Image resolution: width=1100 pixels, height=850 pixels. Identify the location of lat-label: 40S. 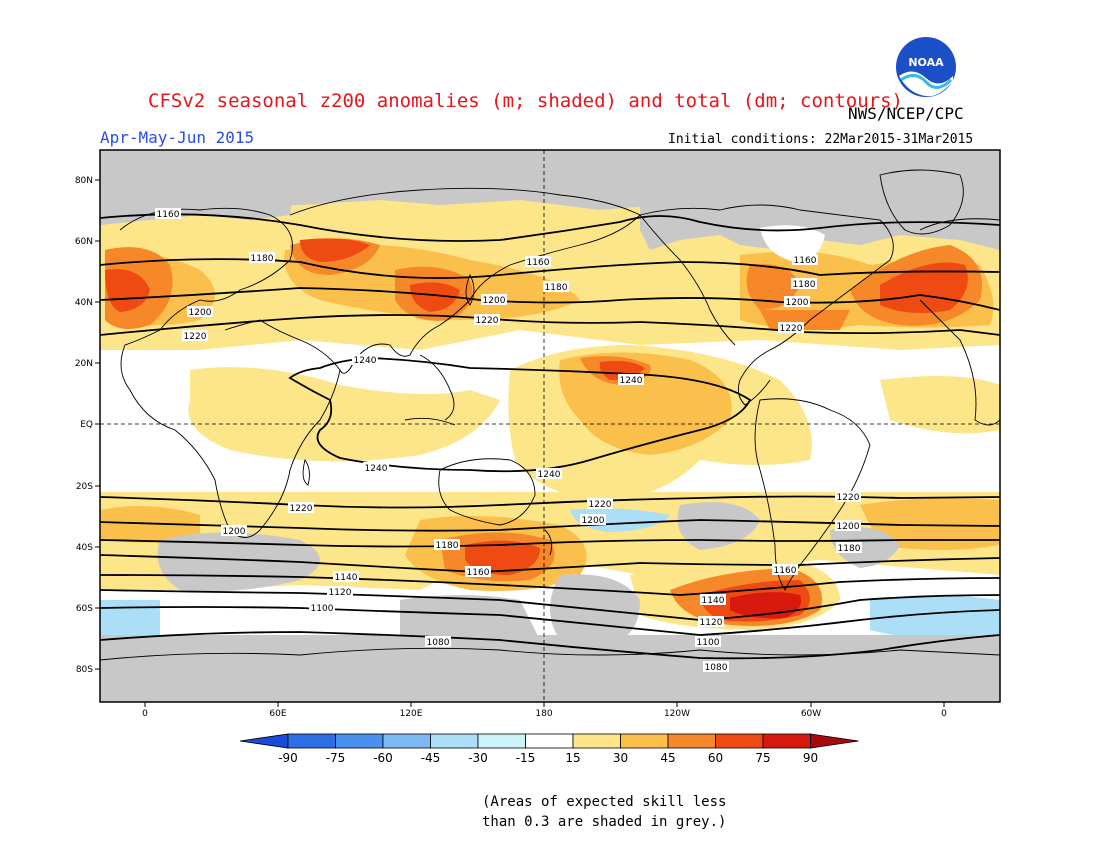
(84, 548).